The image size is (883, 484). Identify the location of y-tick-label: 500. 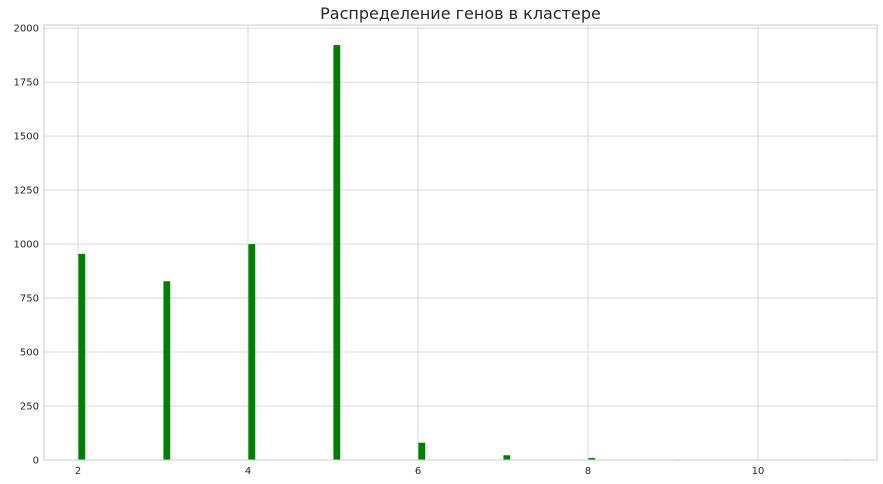
(29, 353).